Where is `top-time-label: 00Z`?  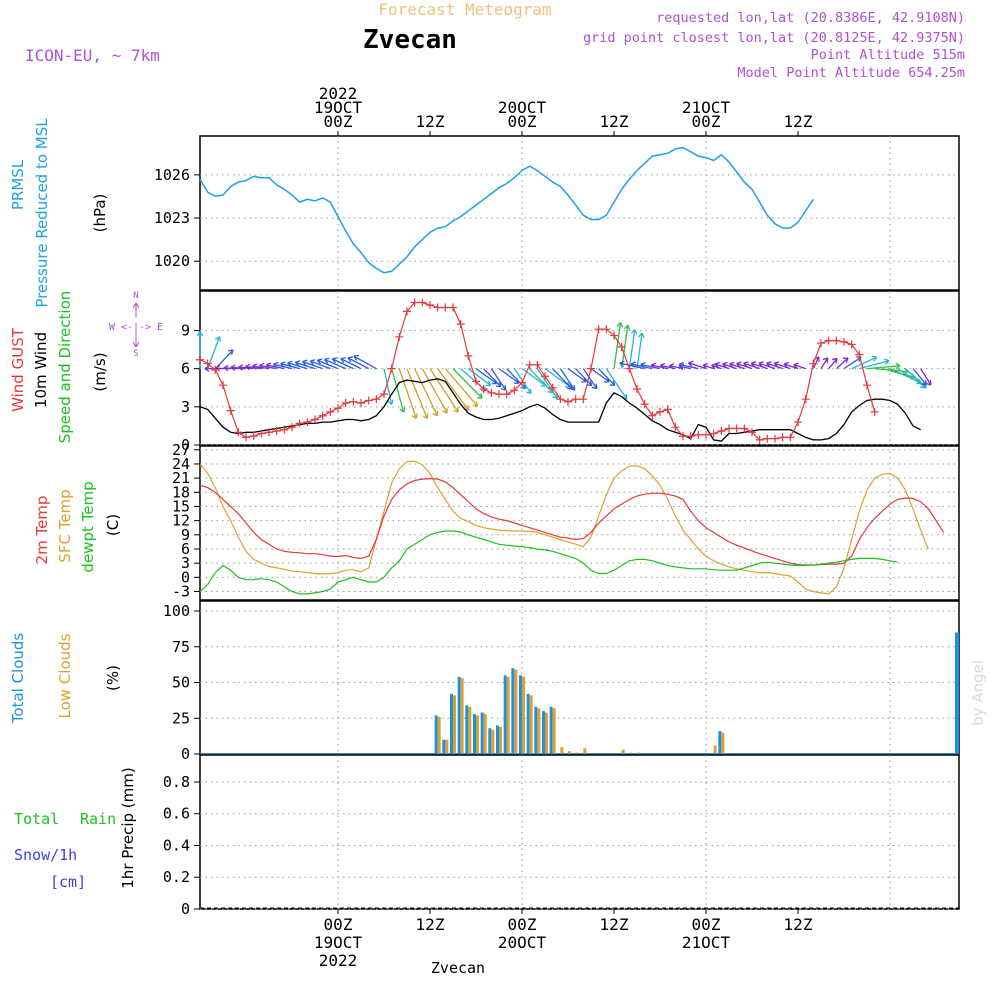 top-time-label: 00Z is located at coordinates (522, 121).